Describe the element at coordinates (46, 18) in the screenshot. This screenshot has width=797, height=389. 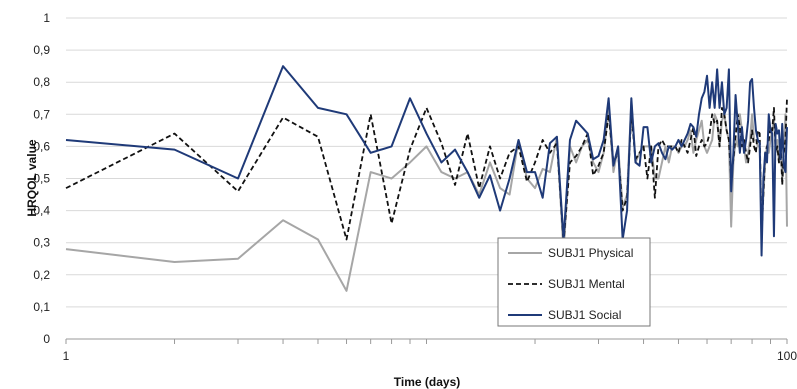
I see `y-tick-label: 1` at that location.